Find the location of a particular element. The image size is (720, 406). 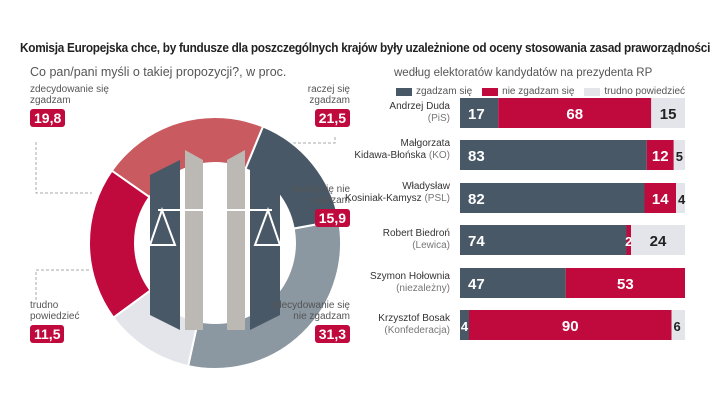

legend-label: trudno powiedzieć is located at coordinates (645, 91).